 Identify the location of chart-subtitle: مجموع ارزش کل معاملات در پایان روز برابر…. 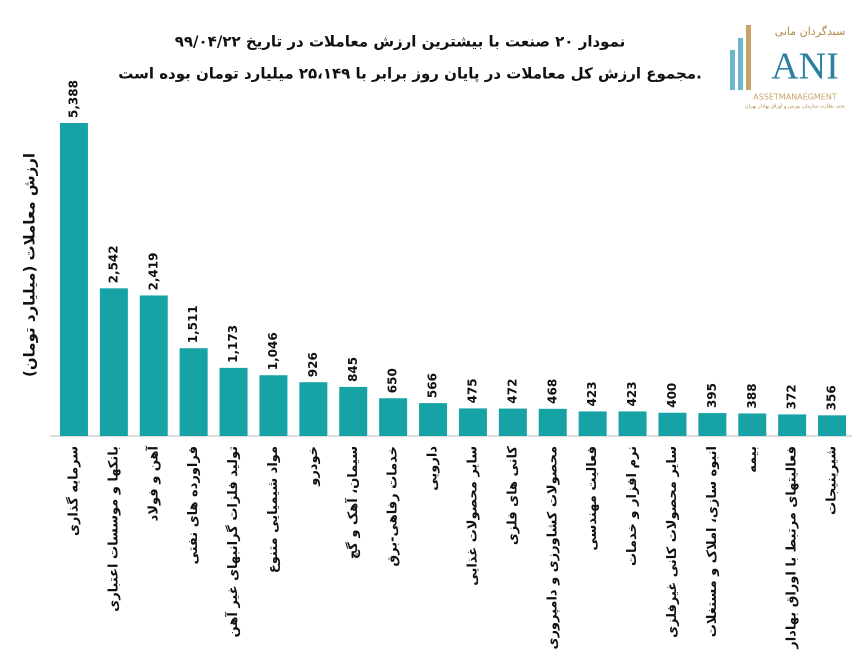
(410, 74).